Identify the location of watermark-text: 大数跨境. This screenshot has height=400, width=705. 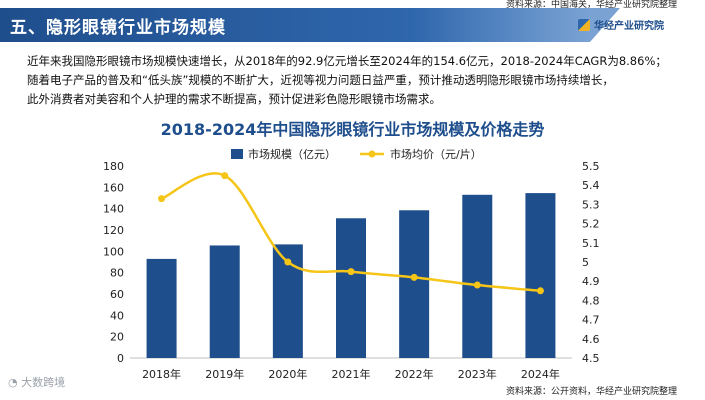
(43, 382).